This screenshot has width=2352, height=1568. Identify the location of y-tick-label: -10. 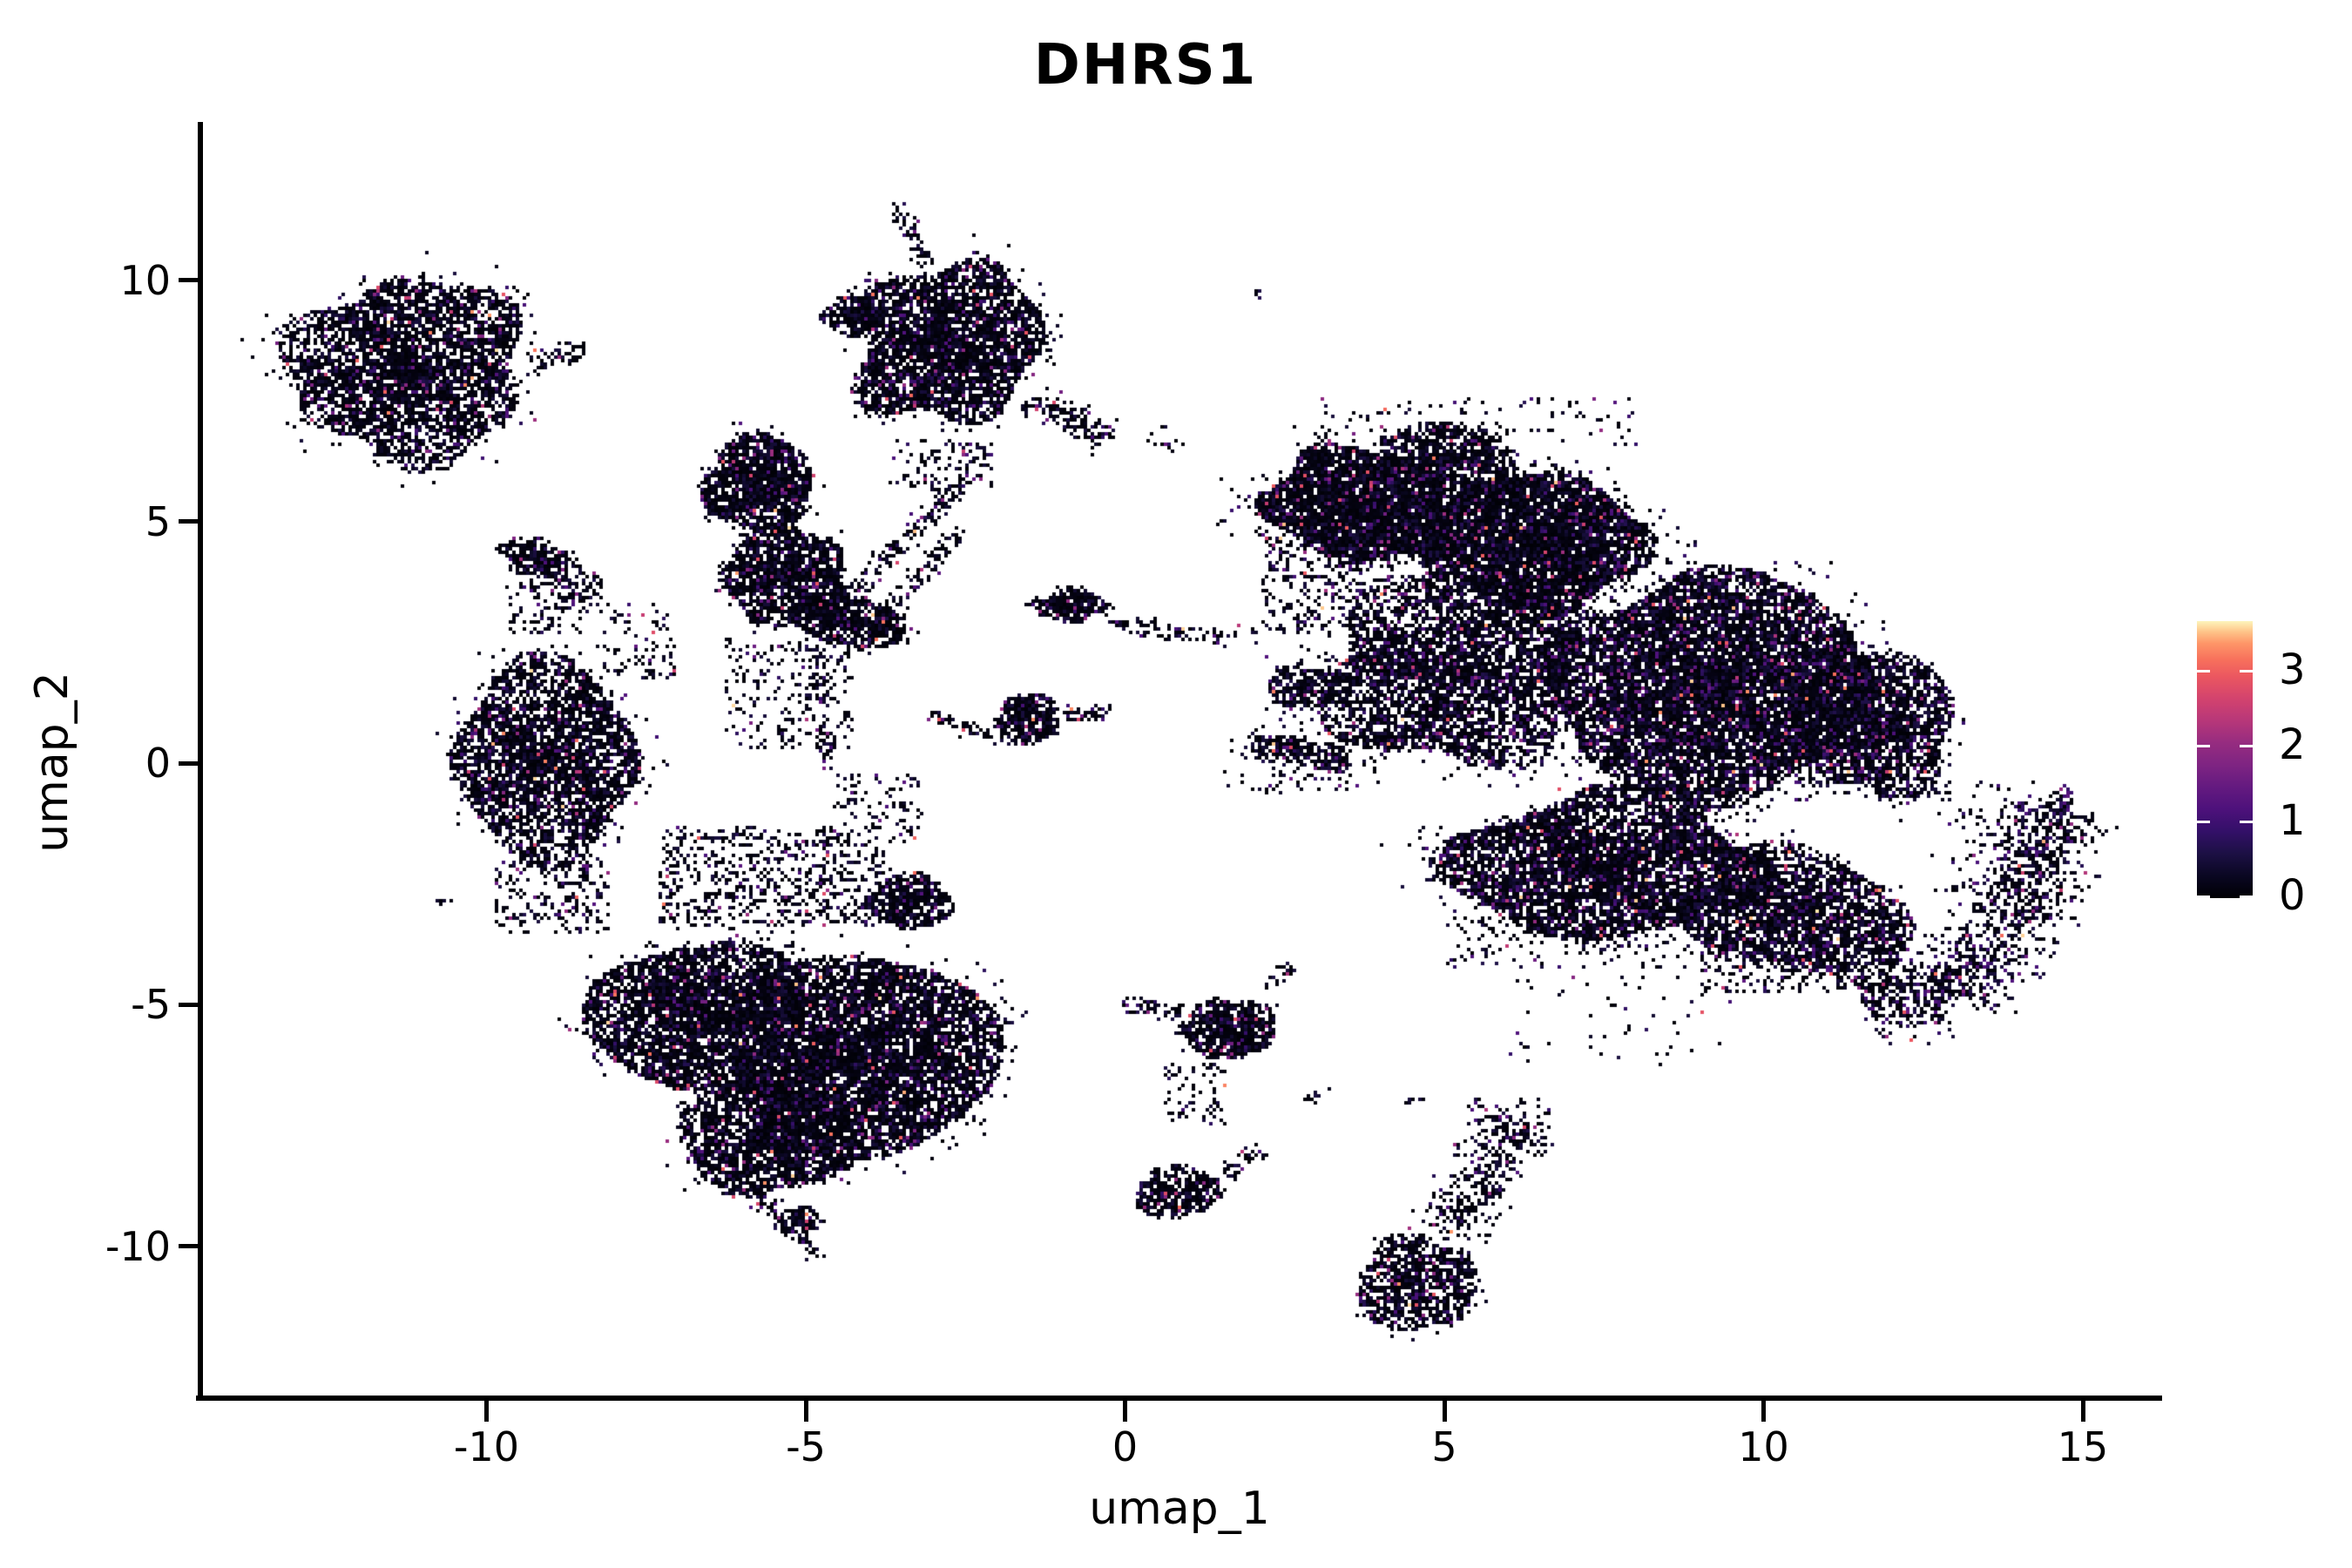
(138, 1246).